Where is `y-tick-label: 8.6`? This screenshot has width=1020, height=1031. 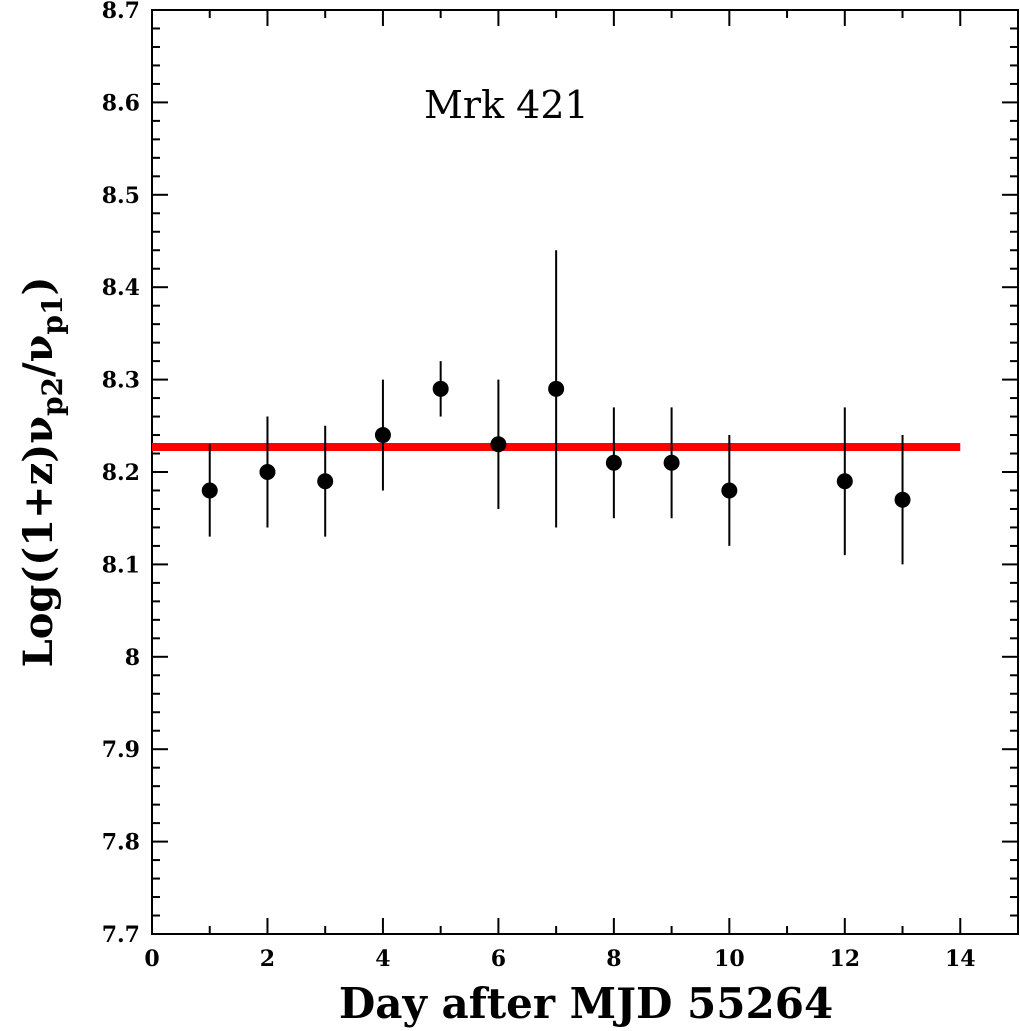 y-tick-label: 8.6 is located at coordinates (121, 103).